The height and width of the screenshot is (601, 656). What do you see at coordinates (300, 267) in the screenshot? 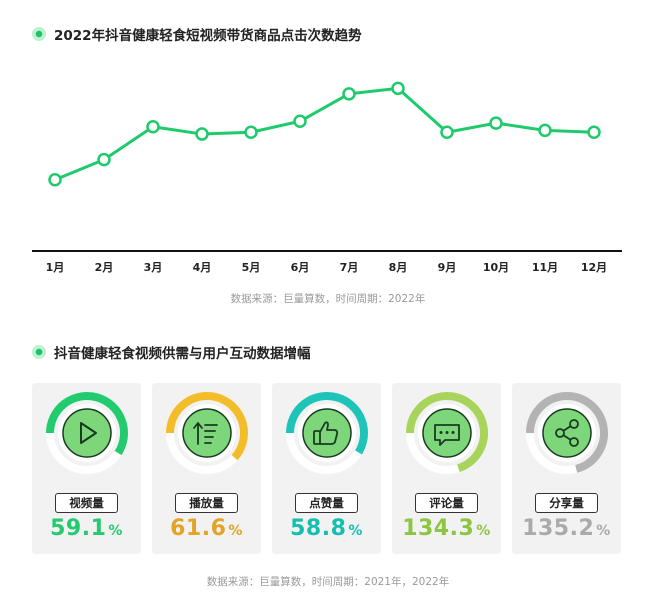
I see `x-tick-label: 6月` at bounding box center [300, 267].